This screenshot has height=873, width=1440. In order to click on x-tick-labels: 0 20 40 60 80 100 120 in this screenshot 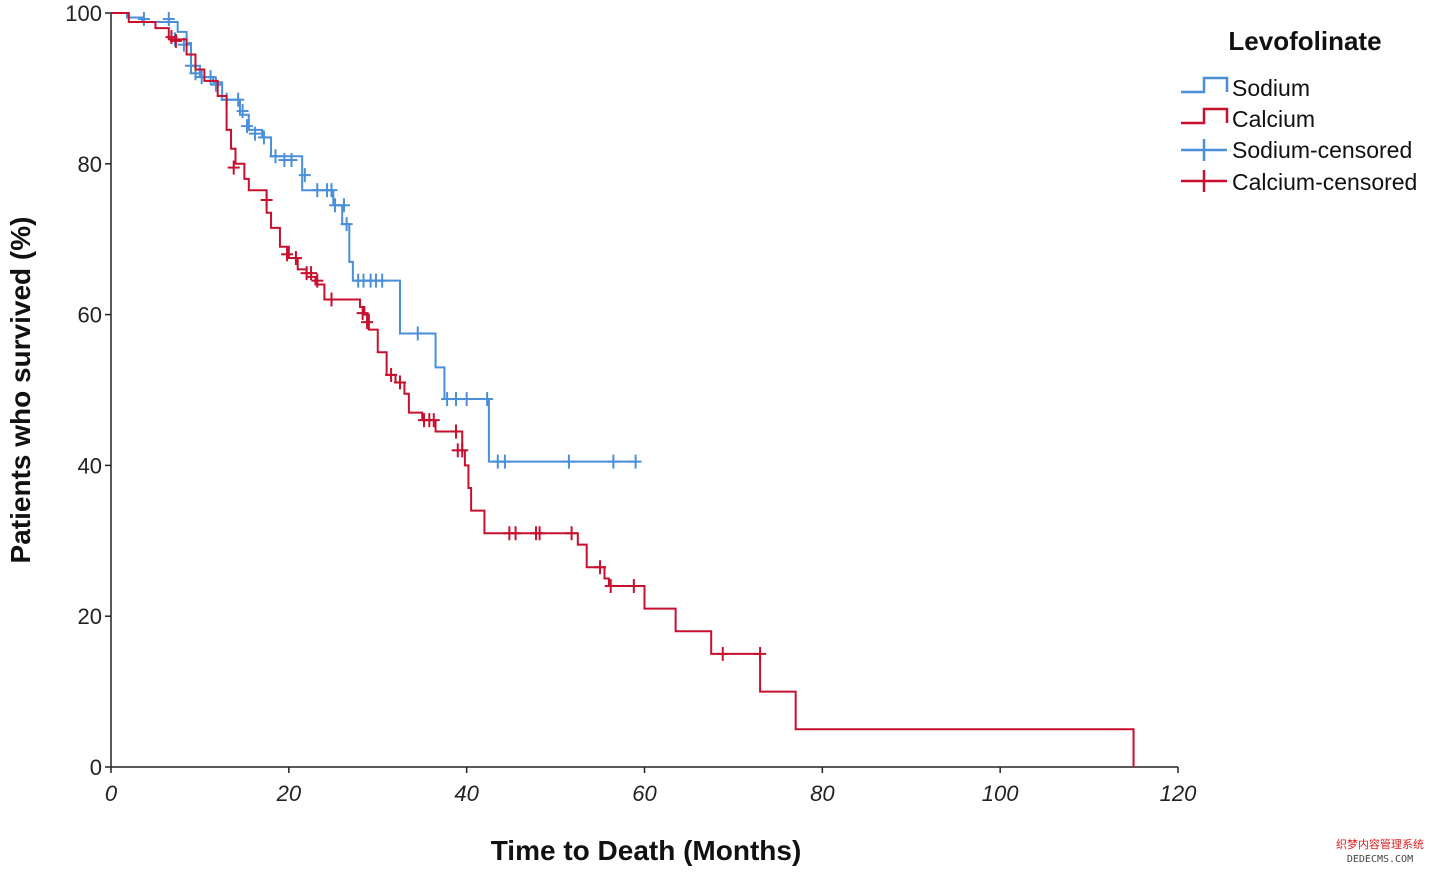, I will do `click(651, 786)`.